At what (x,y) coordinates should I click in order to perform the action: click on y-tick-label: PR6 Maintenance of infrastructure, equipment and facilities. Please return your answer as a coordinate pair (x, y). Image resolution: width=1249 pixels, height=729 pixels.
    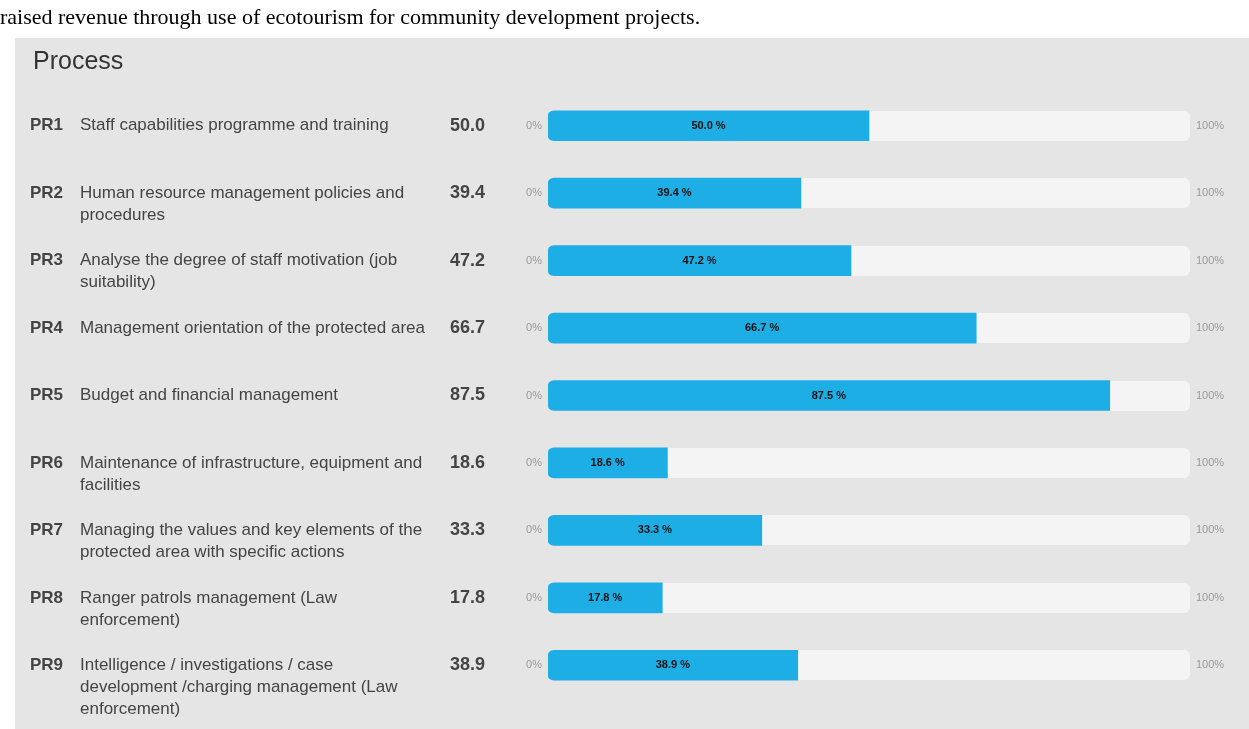
    Looking at the image, I should click on (226, 473).